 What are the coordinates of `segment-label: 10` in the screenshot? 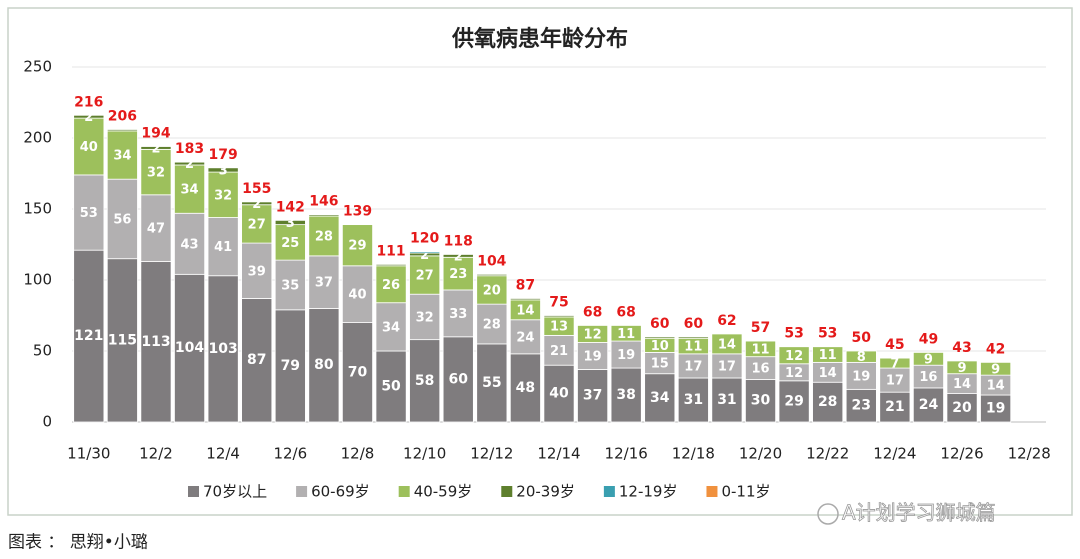 It's located at (660, 346).